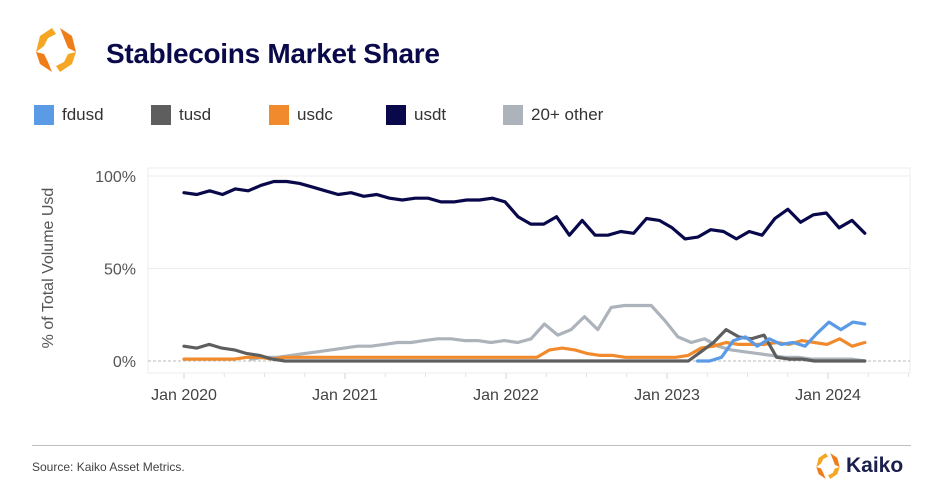  What do you see at coordinates (115, 177) in the screenshot?
I see `y-tick-label: 100%` at bounding box center [115, 177].